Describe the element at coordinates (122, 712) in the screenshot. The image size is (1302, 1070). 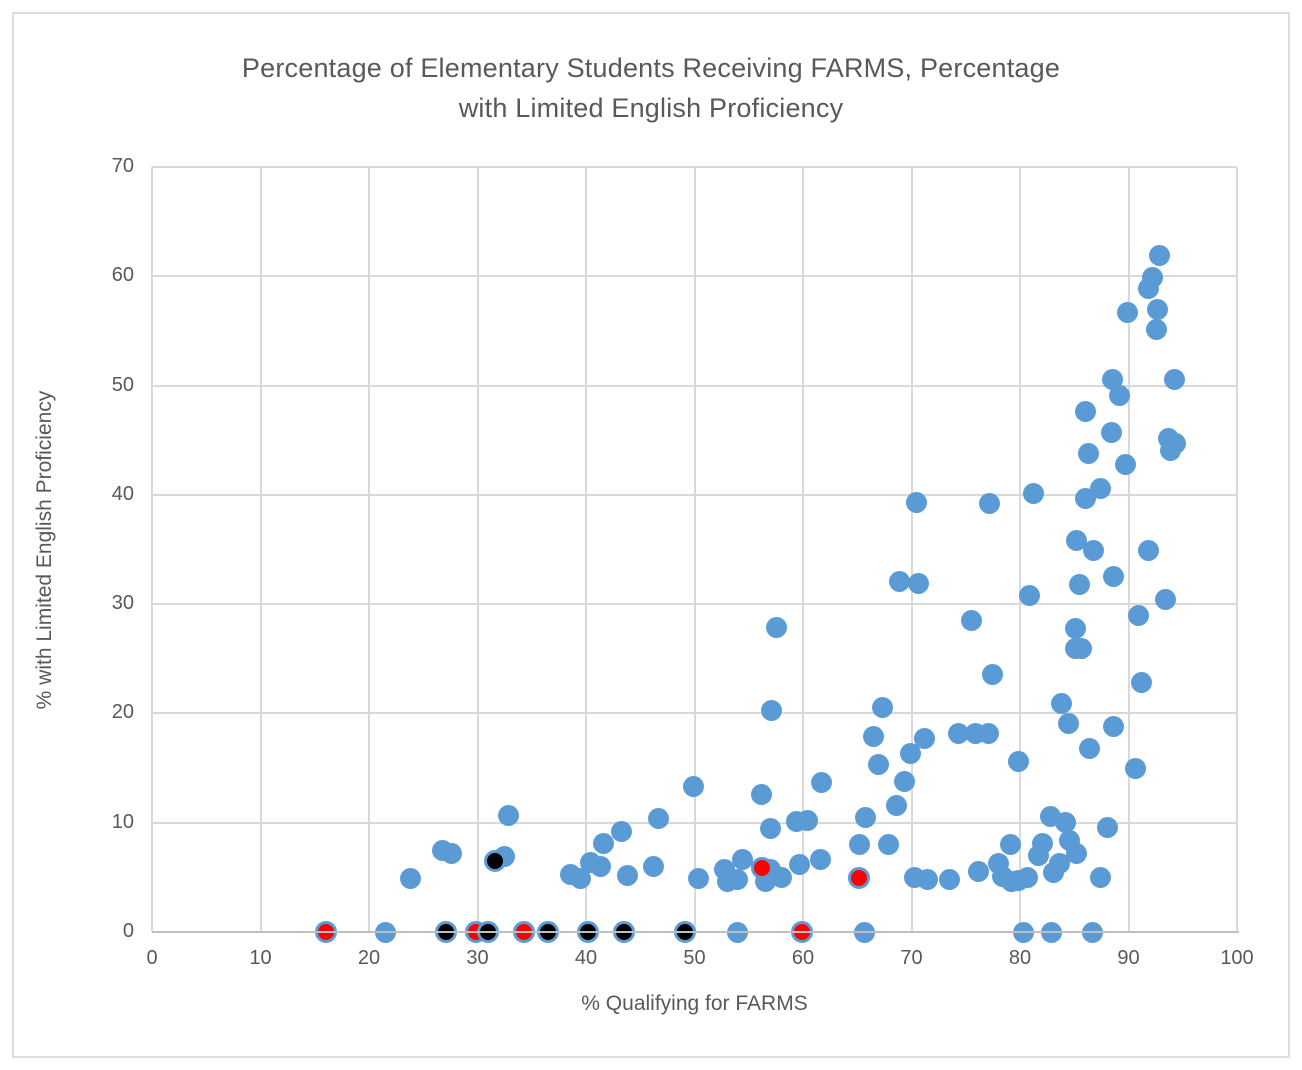
I see `y-tick-label: 20` at that location.